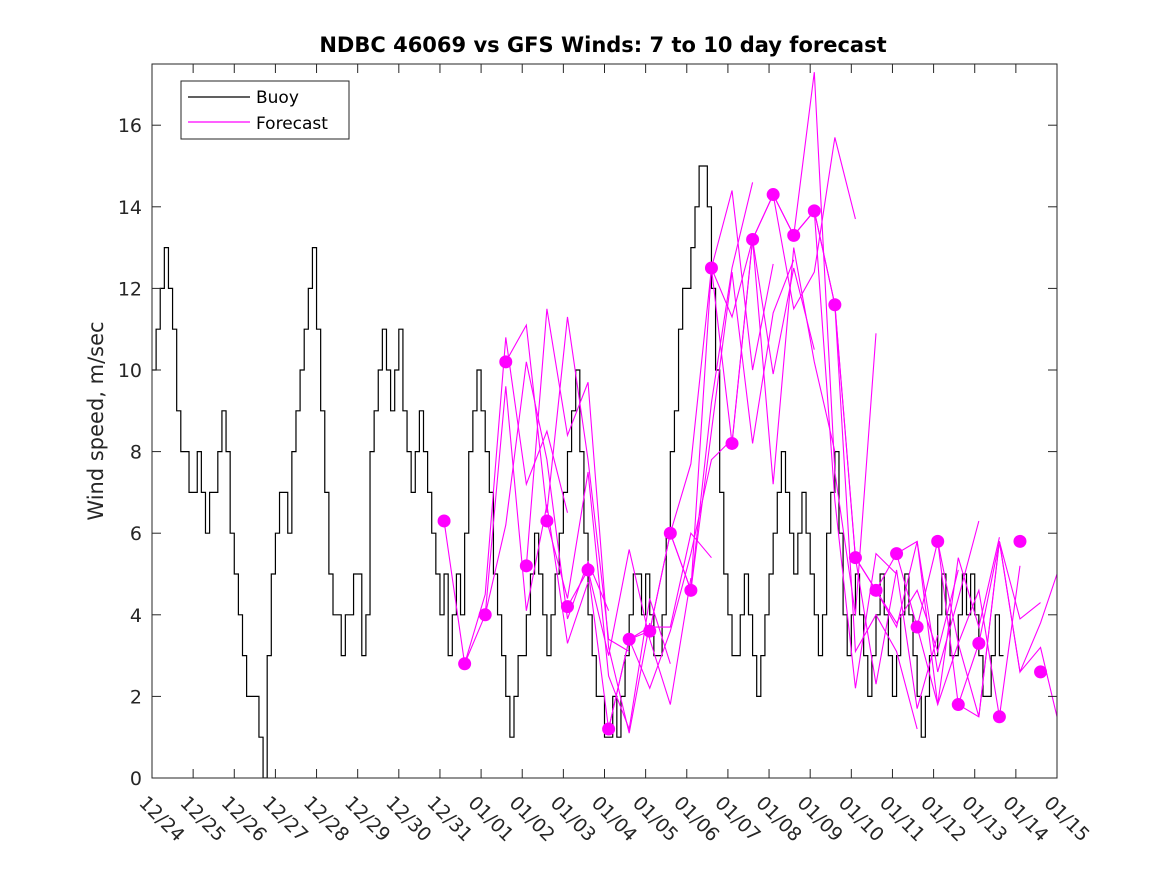 The width and height of the screenshot is (1167, 875). What do you see at coordinates (326, 819) in the screenshot?
I see `x-tick-label: 12/28` at bounding box center [326, 819].